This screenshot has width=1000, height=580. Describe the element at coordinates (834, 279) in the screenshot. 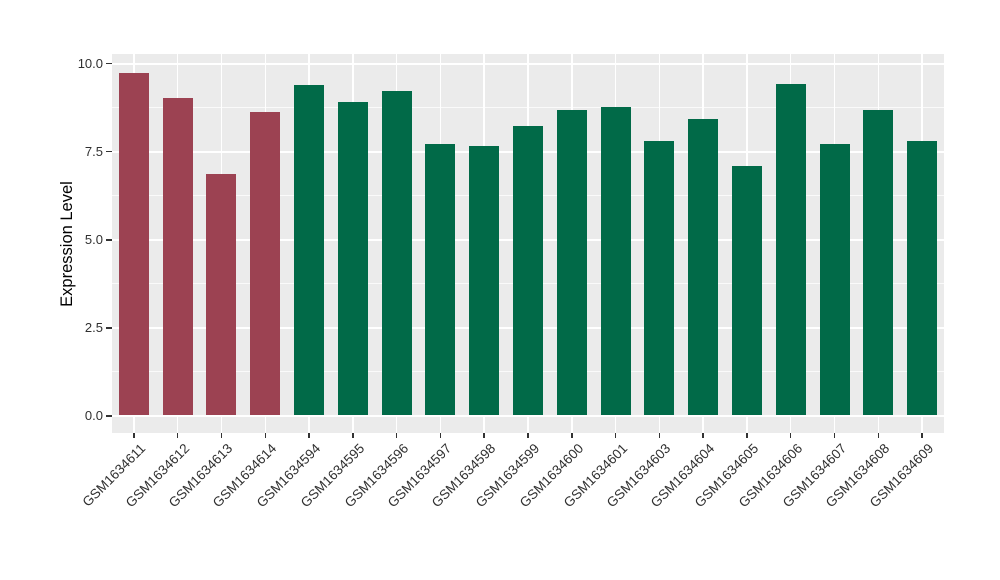

I see `bar-GSM1634607` at that location.